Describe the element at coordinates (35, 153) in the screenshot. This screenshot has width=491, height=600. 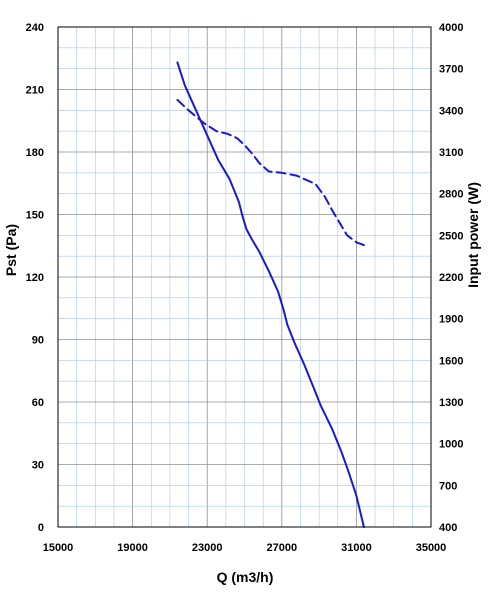
I see `y-tick-label: 180` at that location.